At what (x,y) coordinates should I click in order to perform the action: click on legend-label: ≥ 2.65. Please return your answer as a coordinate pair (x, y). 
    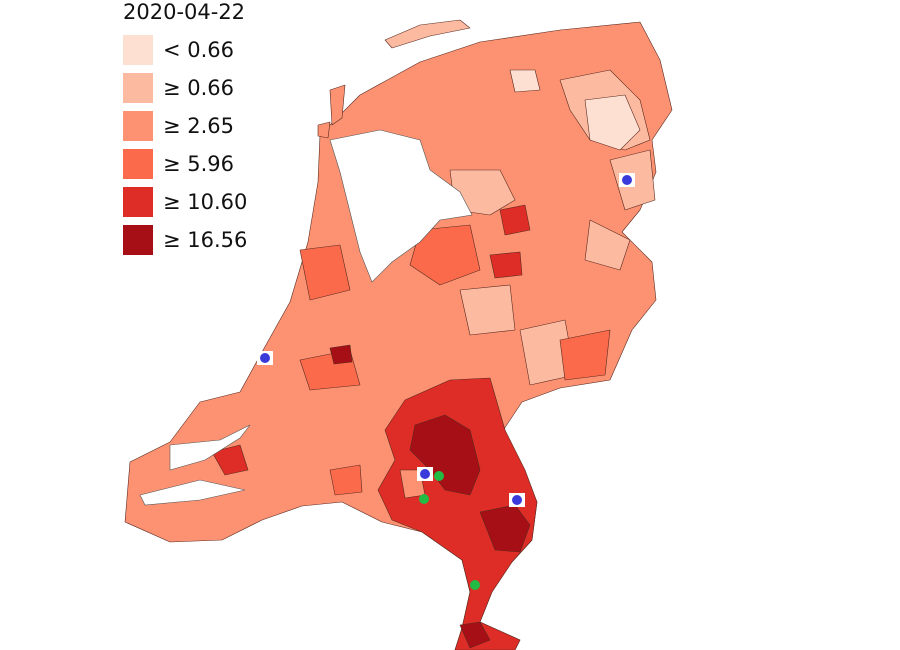
    Looking at the image, I should click on (198, 126).